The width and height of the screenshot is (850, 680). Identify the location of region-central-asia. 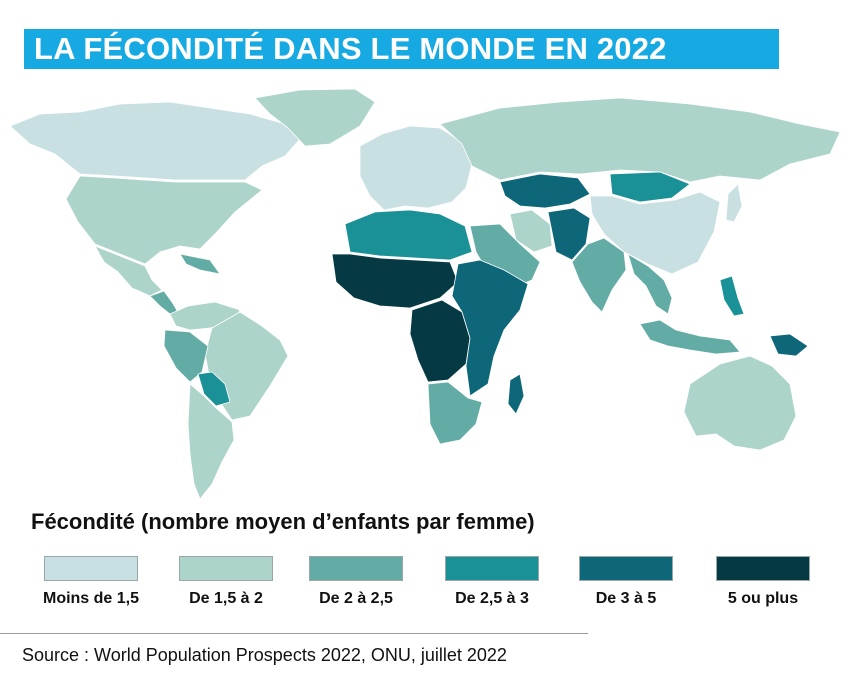
(545, 191).